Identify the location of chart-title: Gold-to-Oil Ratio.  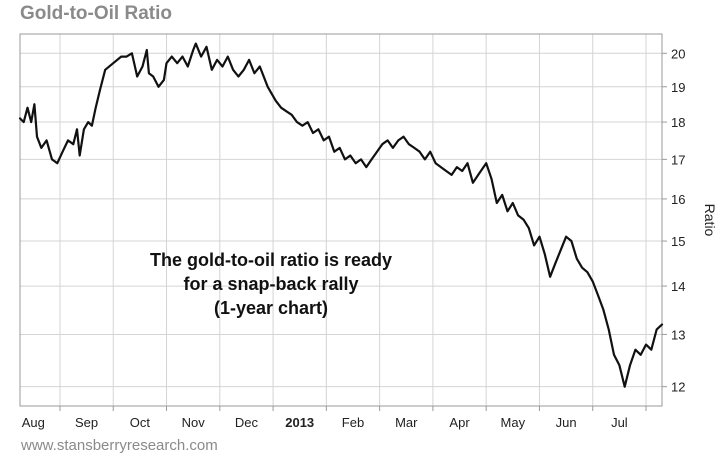
(96, 13).